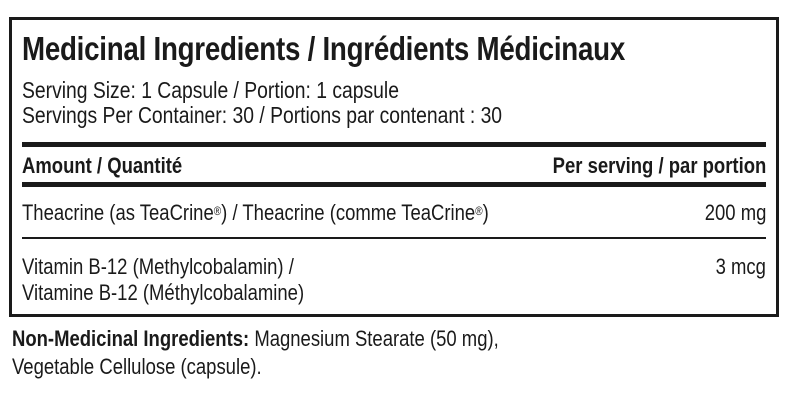 This screenshot has width=791, height=400. What do you see at coordinates (158, 266) in the screenshot?
I see `text: Vitamin B-12 (Methylcobalamin) /` at bounding box center [158, 266].